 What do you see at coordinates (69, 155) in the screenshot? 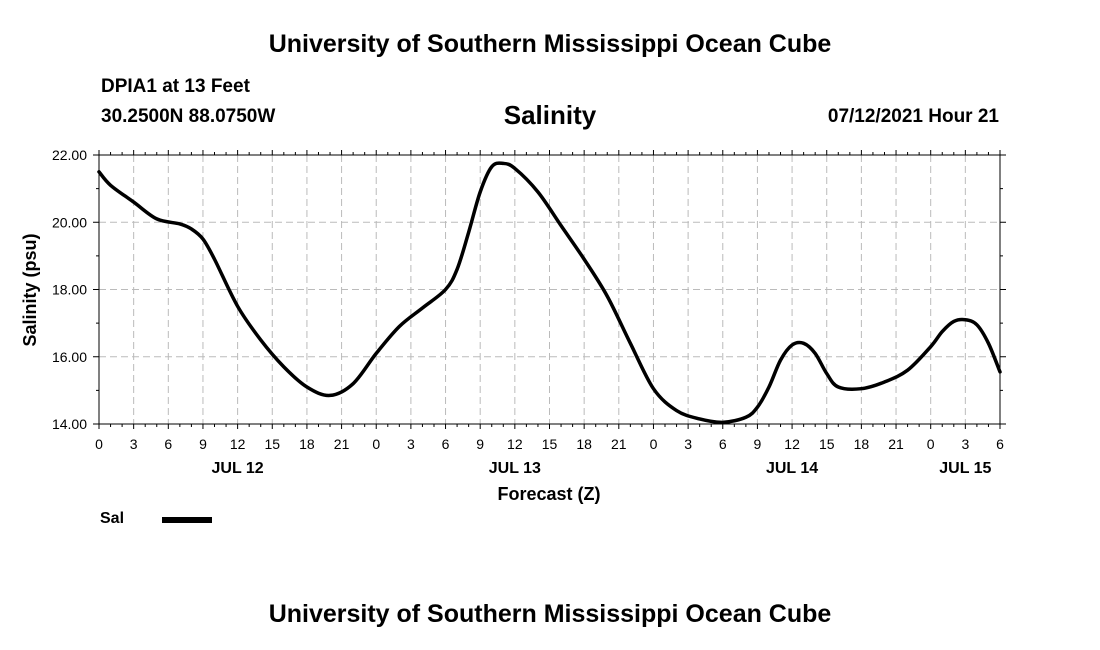
I see `y-tick-label: 22.00` at bounding box center [69, 155].